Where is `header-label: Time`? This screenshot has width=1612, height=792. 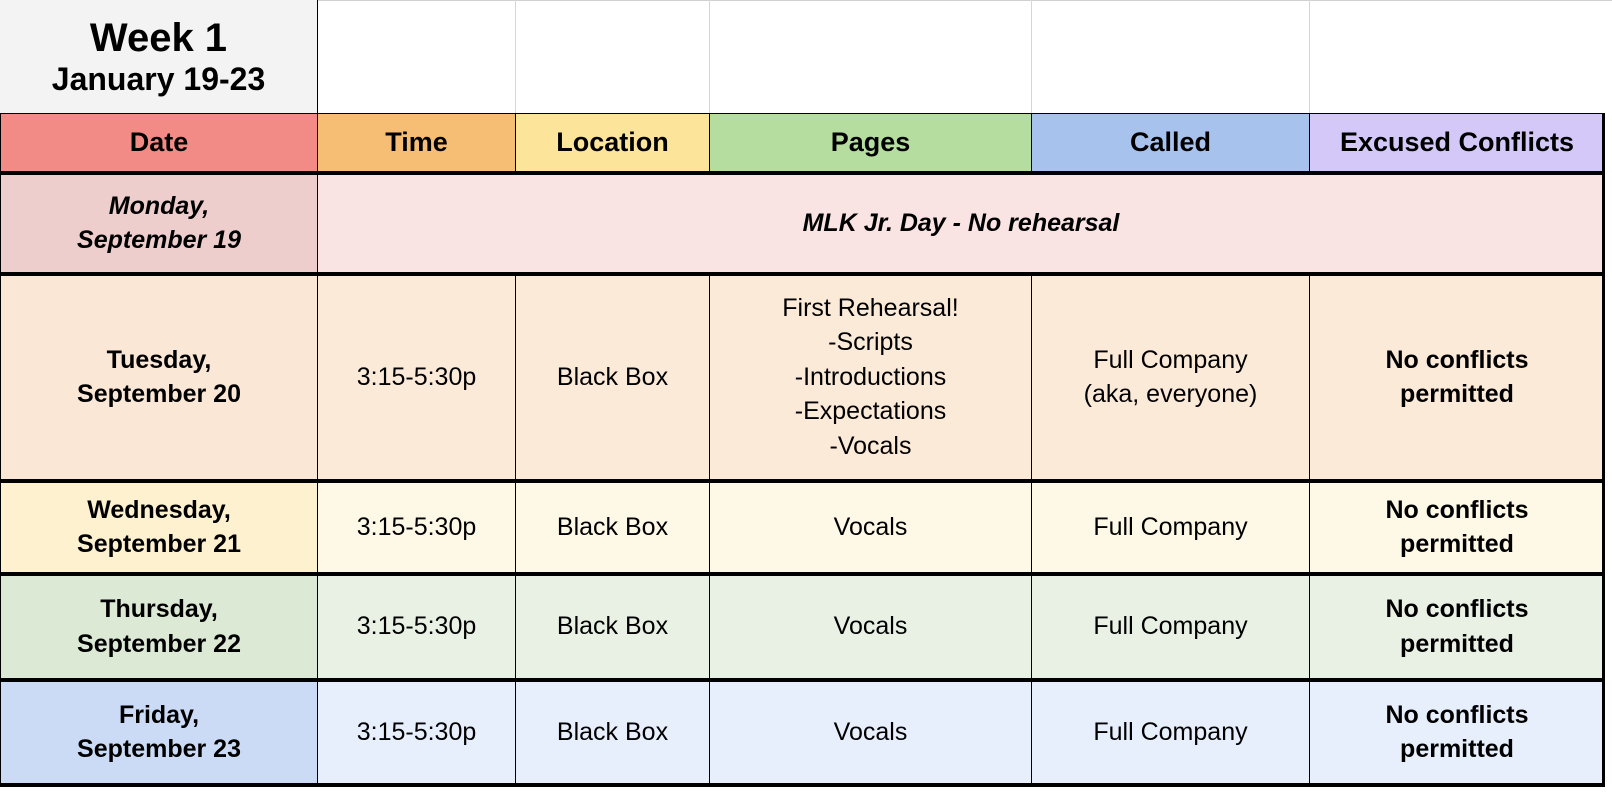
header-label: Time is located at coordinates (416, 142).